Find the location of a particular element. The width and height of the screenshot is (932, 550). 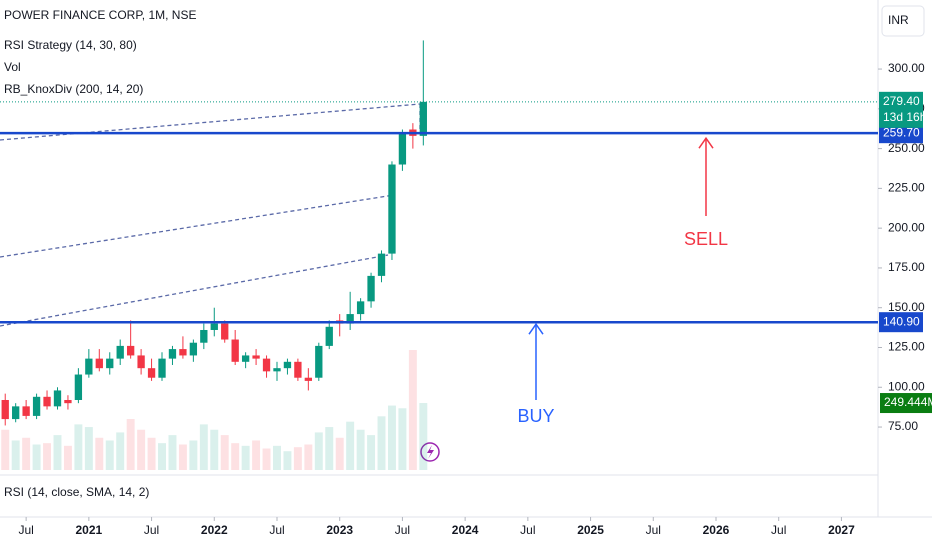

level-label-box is located at coordinates (901, 133).